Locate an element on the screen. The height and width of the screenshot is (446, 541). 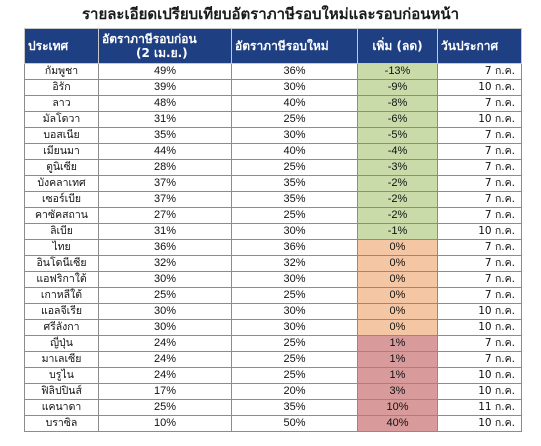
header-announce-date: วันประกาศ is located at coordinates (479, 46).